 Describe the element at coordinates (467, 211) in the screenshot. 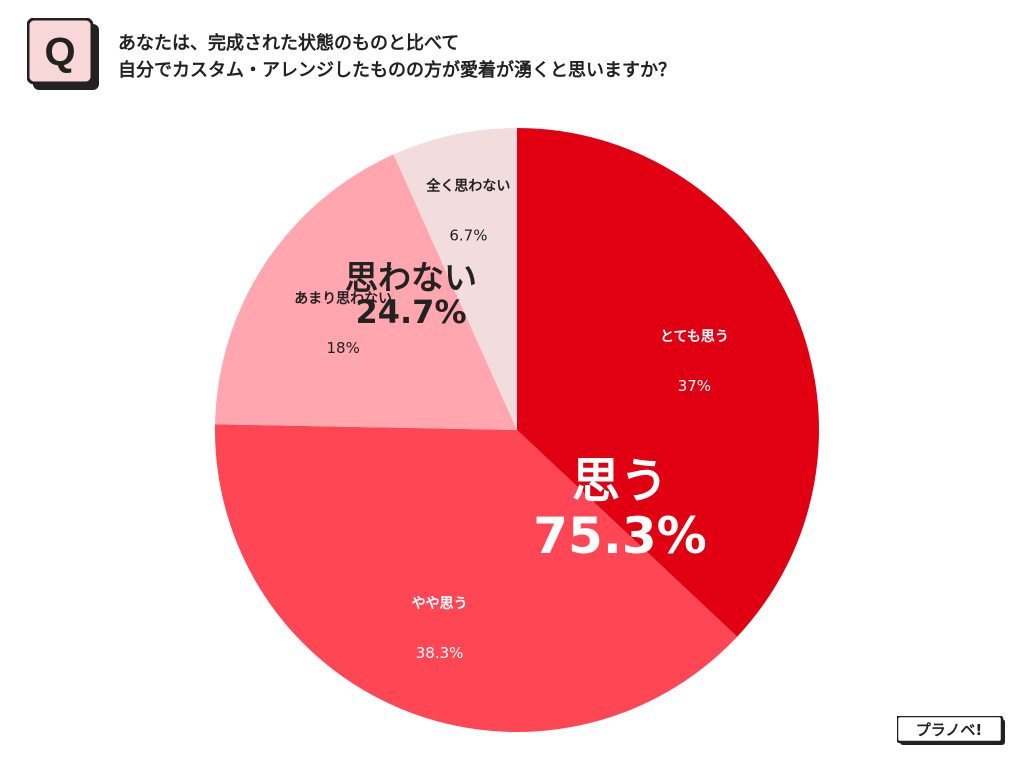

I see `slice-label-group: 全く思わない 6.7%` at that location.